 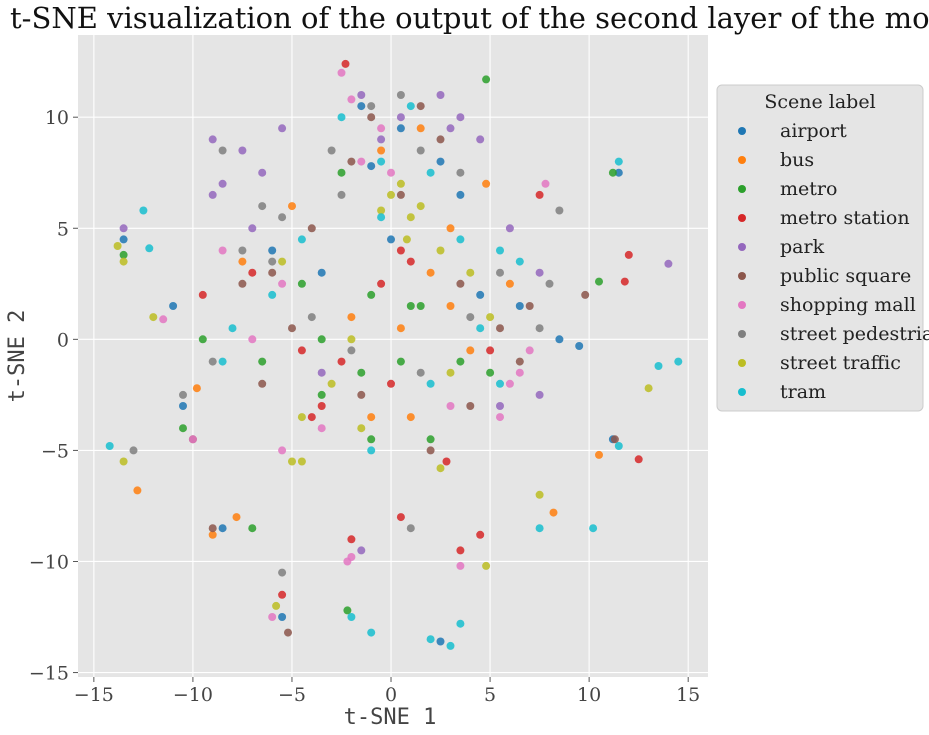 I want to click on legend-label-metro-station: metro station, so click(x=845, y=218).